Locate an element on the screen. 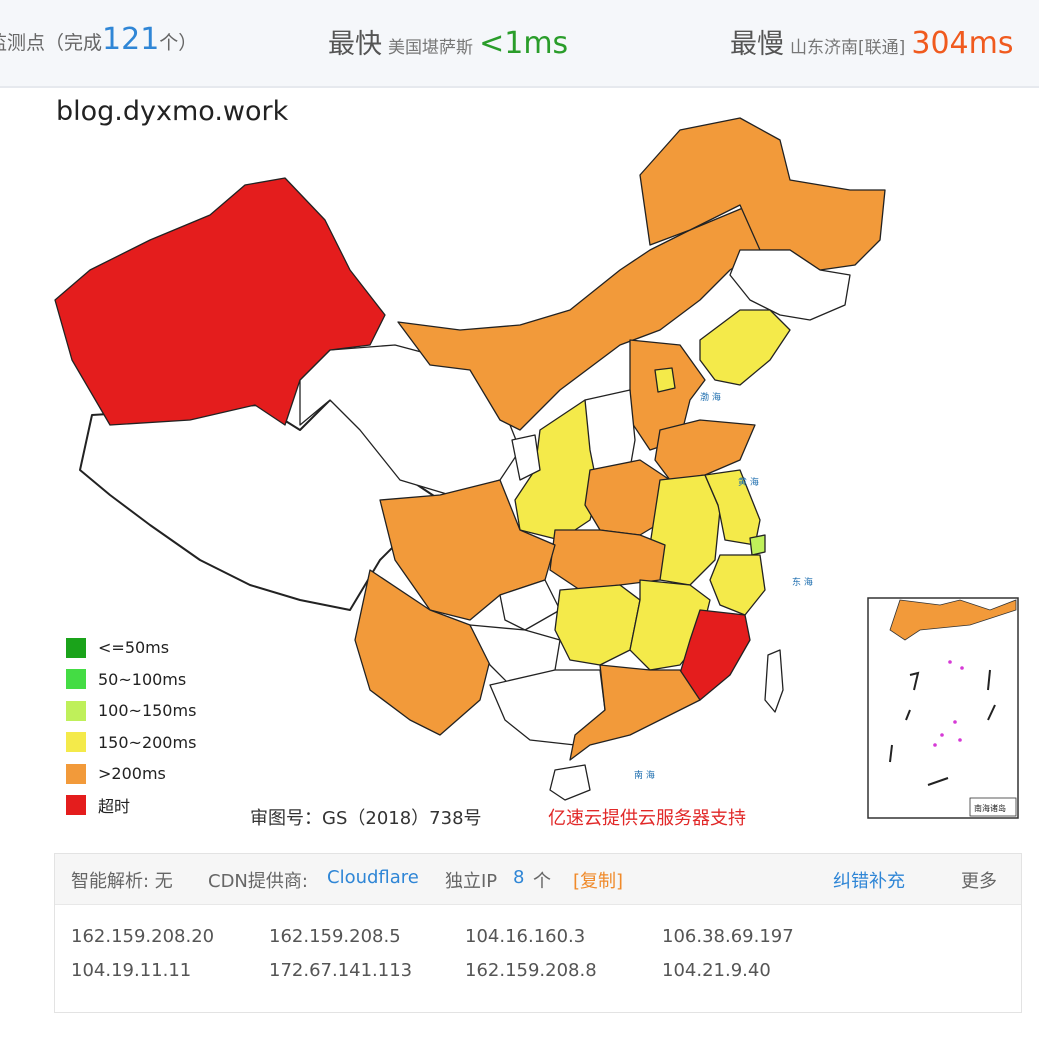 This screenshot has height=1040, width=1039. legend-item: 超时 is located at coordinates (131, 806).